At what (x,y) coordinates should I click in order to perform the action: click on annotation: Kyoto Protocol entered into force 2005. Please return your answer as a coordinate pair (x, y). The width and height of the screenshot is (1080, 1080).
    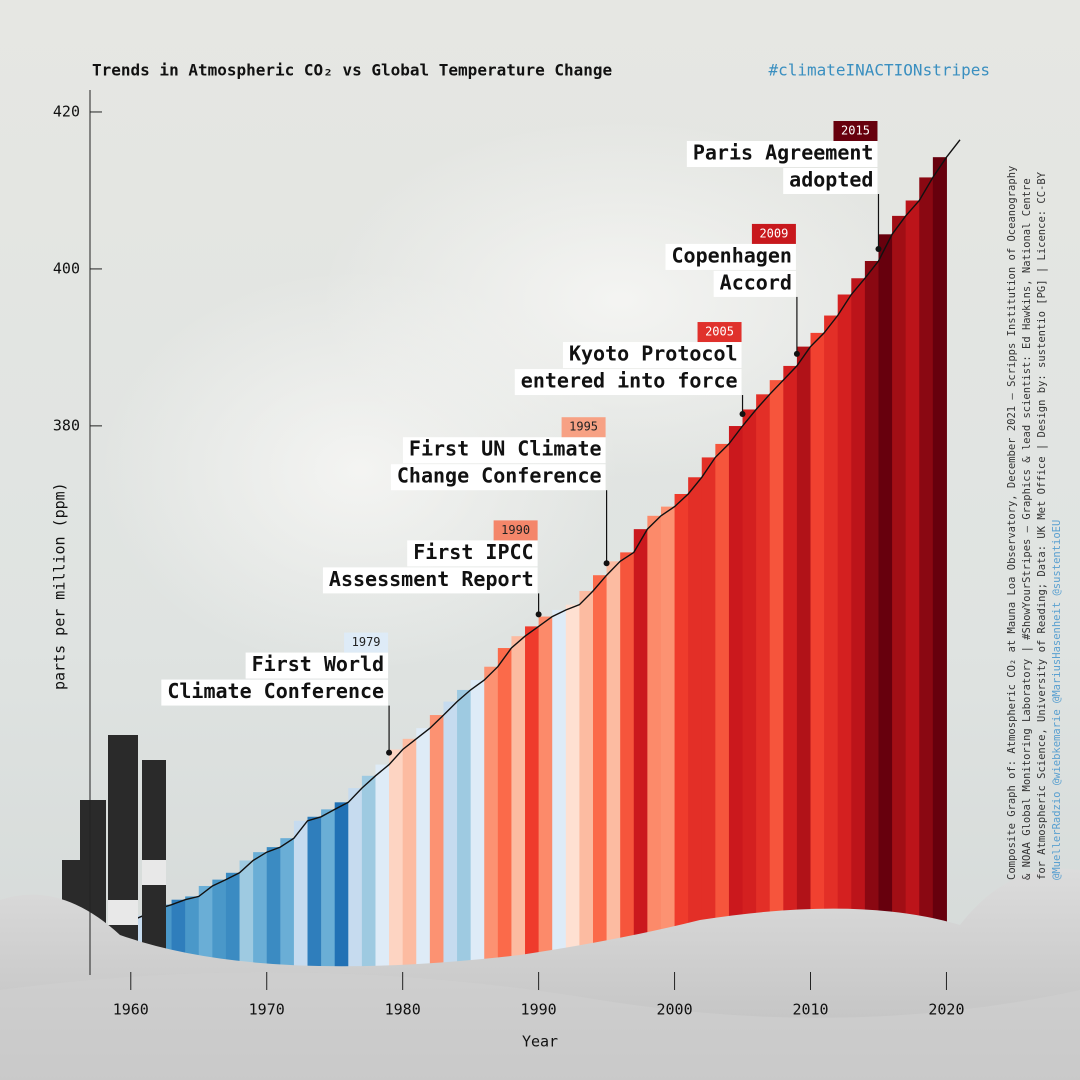
    Looking at the image, I should click on (630, 370).